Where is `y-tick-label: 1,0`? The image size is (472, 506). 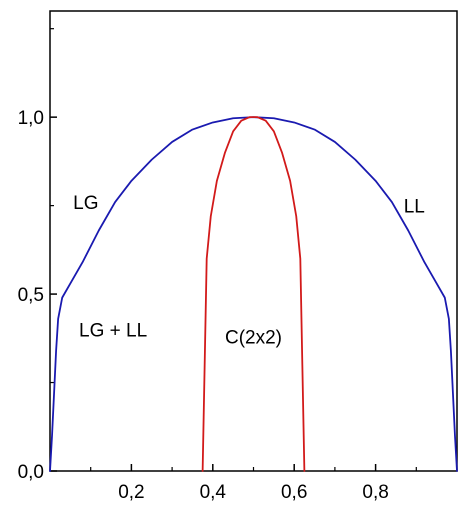
y-tick-label: 1,0 is located at coordinates (31, 118).